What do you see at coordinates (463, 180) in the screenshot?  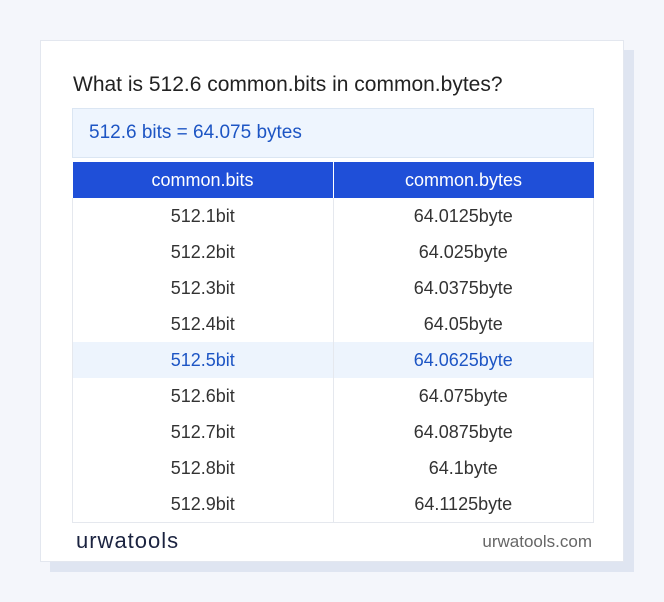 I see `column-header: common.bytes` at bounding box center [463, 180].